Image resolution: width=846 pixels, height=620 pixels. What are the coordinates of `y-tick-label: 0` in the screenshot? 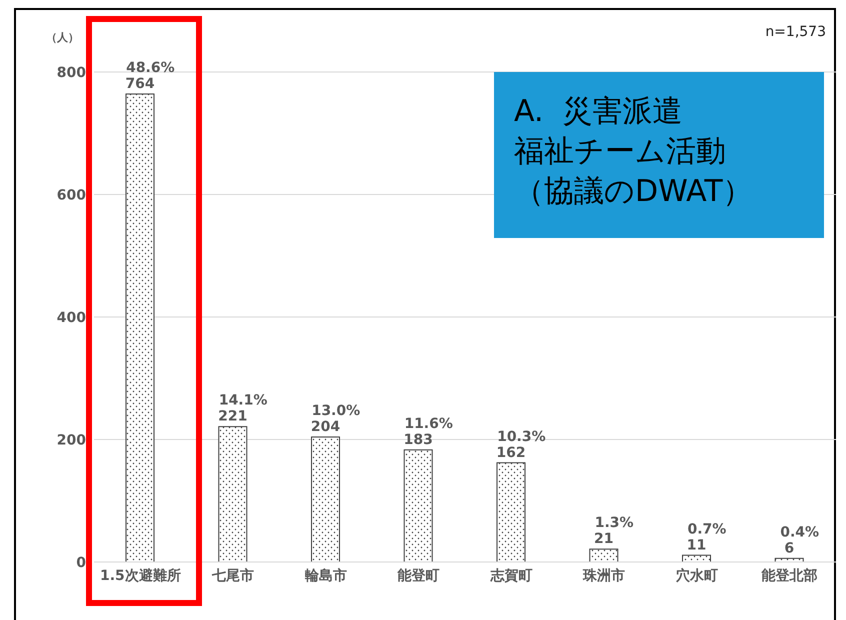 It's located at (81, 562).